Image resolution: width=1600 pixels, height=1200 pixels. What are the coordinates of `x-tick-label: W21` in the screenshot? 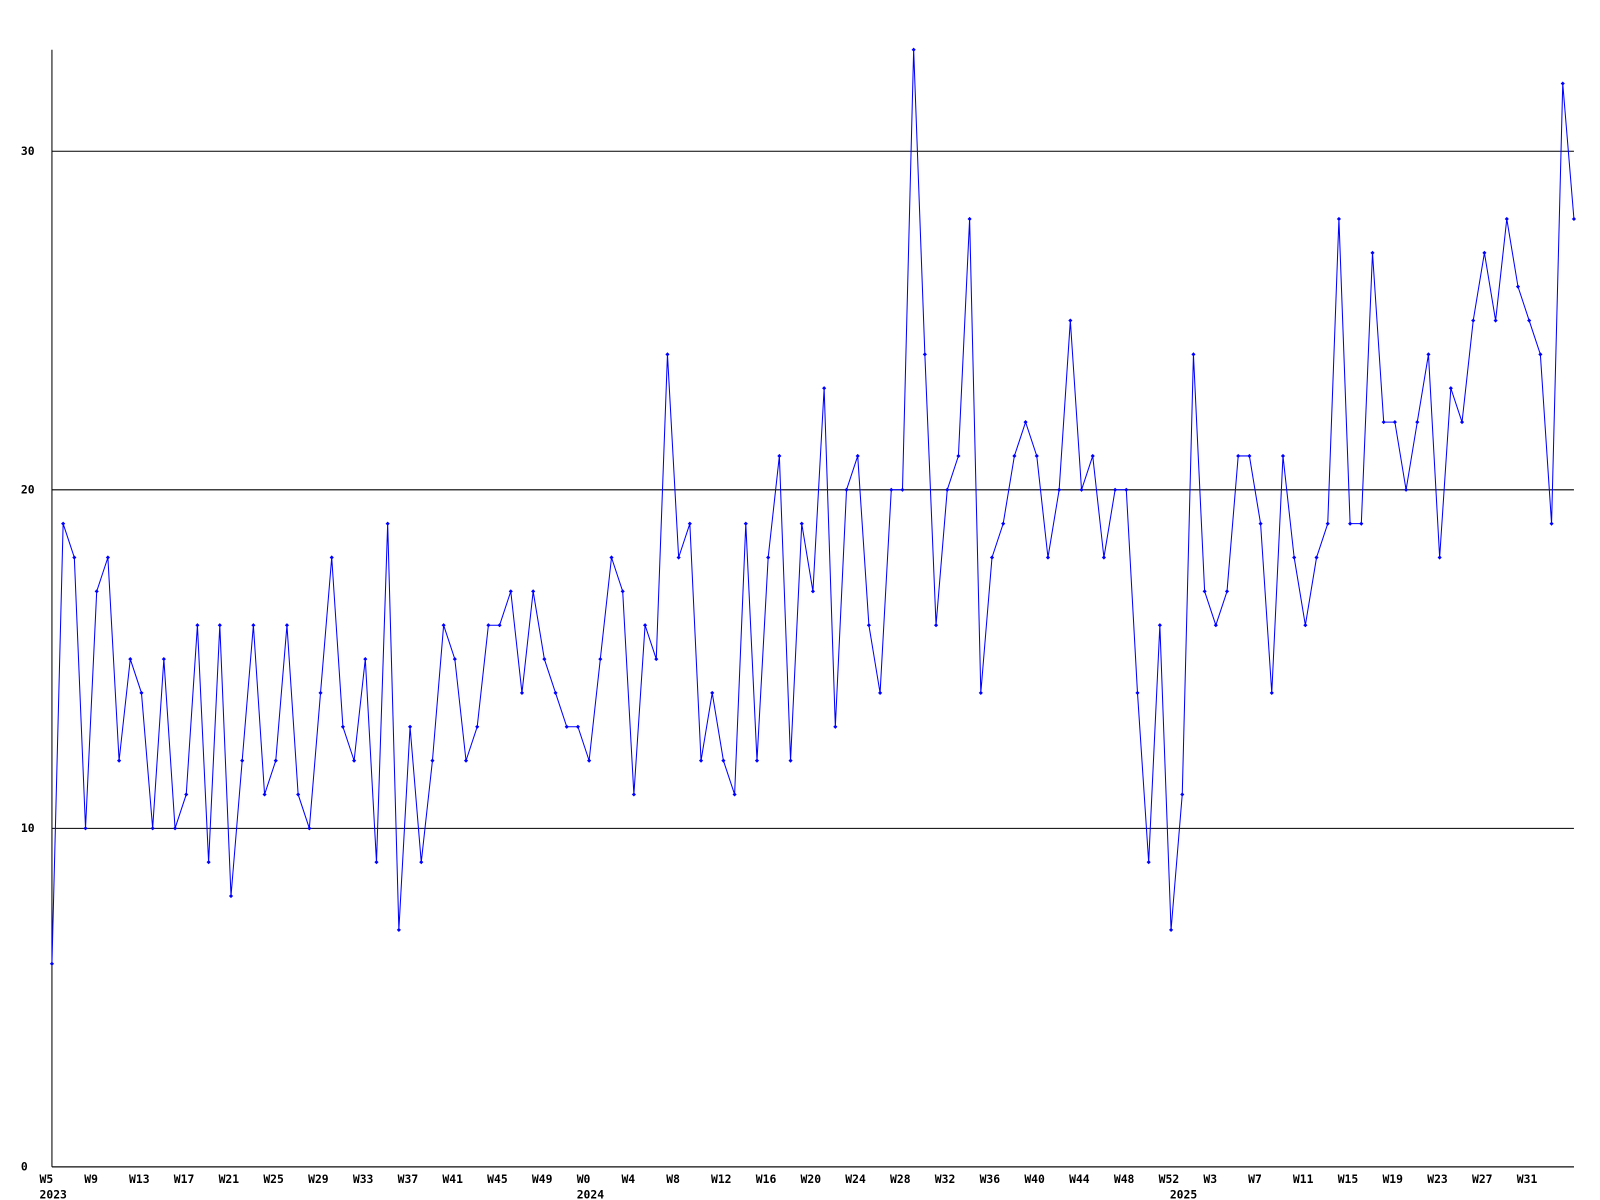 It's located at (229, 1179).